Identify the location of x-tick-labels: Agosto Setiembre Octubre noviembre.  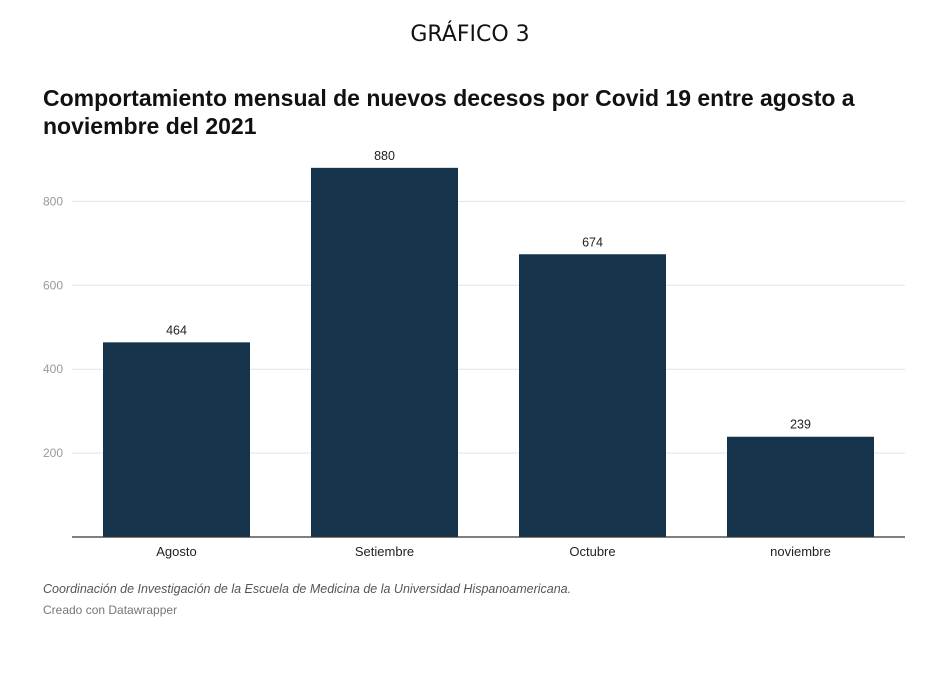
(493, 551).